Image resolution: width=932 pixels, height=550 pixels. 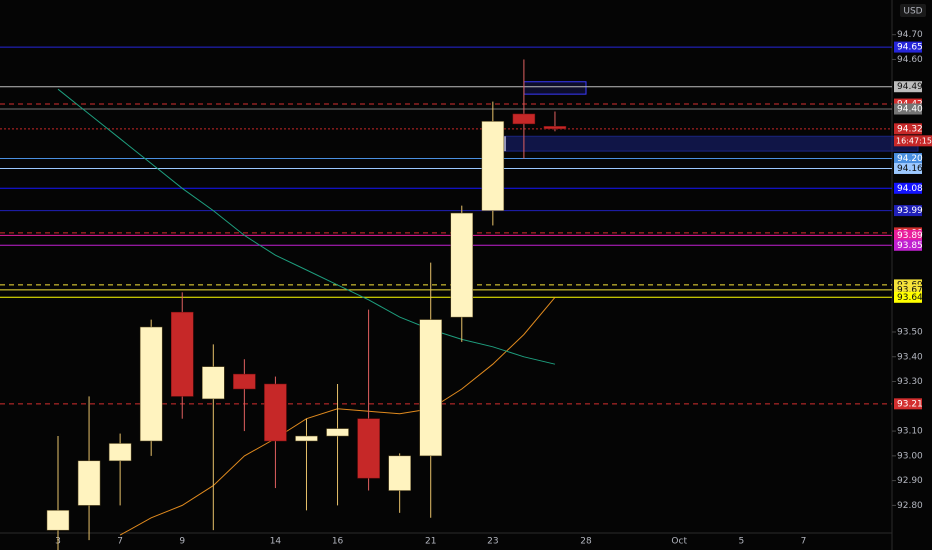 I want to click on price-tag-label: 94.49, so click(x=910, y=87).